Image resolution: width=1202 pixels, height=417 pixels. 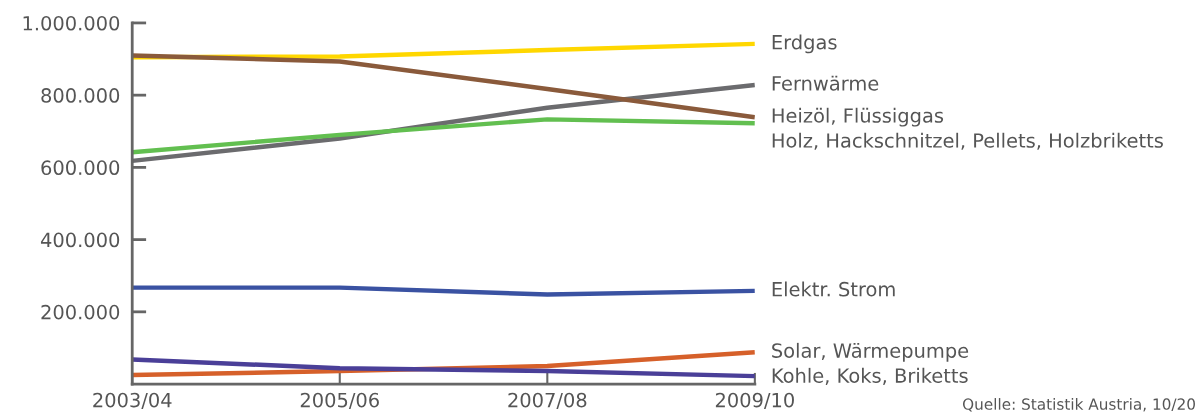 I want to click on x-tick-label: 2003/04, so click(x=132, y=400).